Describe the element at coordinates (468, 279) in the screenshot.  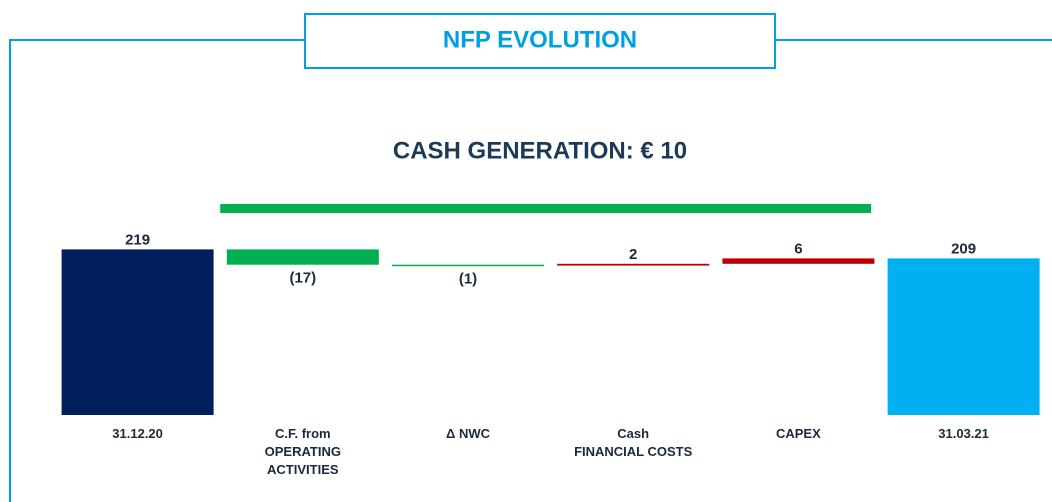
I see `value-label: (1)` at that location.